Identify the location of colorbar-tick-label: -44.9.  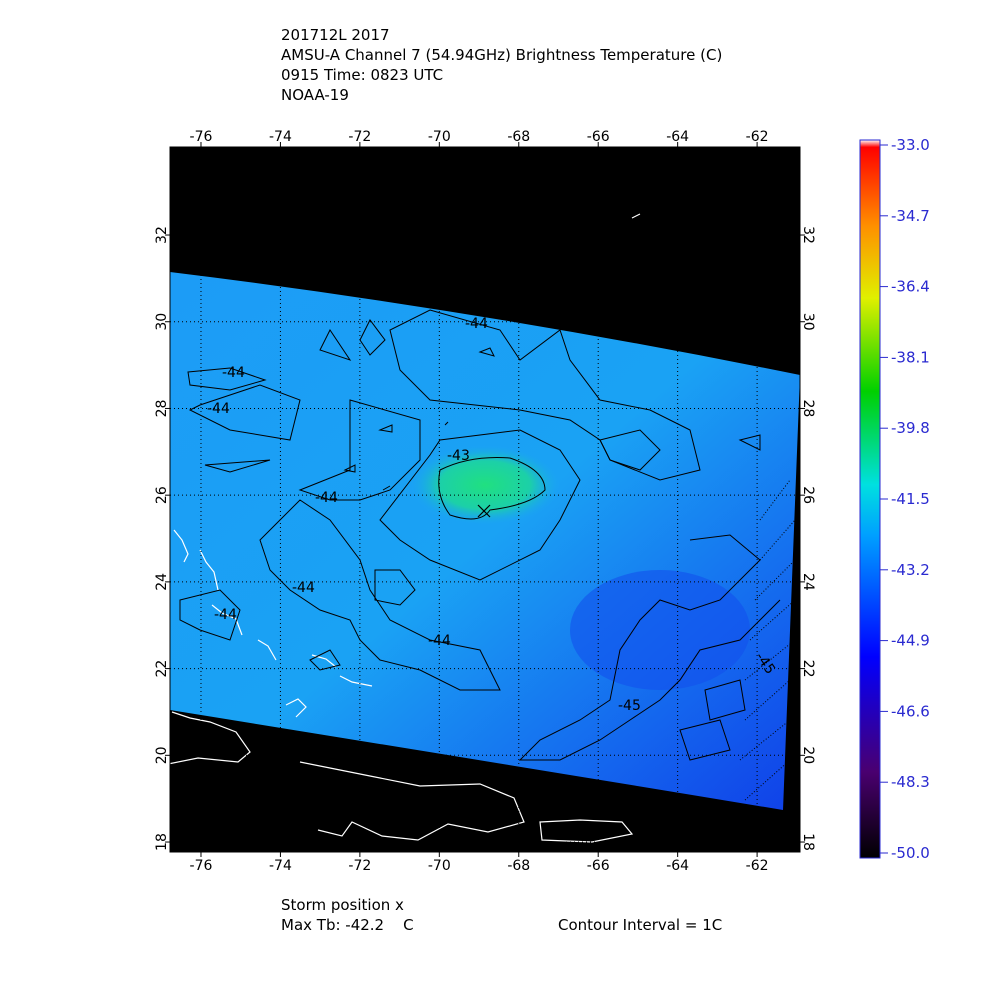
(910, 641).